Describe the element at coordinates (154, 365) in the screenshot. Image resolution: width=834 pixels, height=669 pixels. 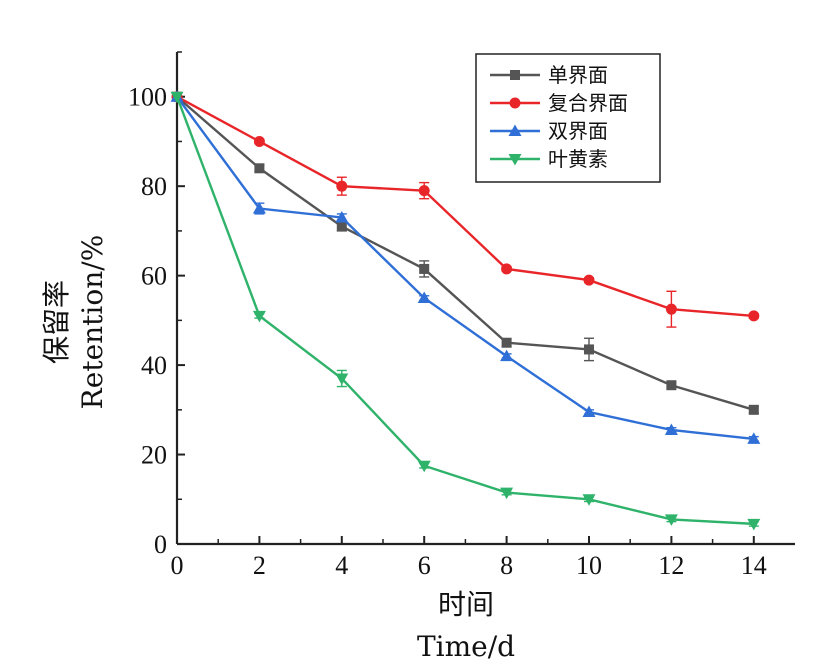
I see `y-tick-label: 40` at that location.